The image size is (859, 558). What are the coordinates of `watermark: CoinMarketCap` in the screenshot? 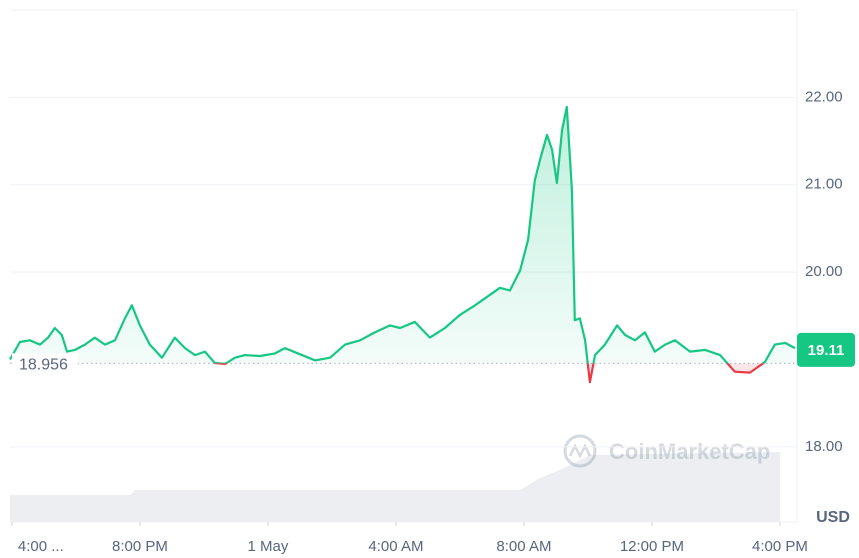 It's located at (666, 451).